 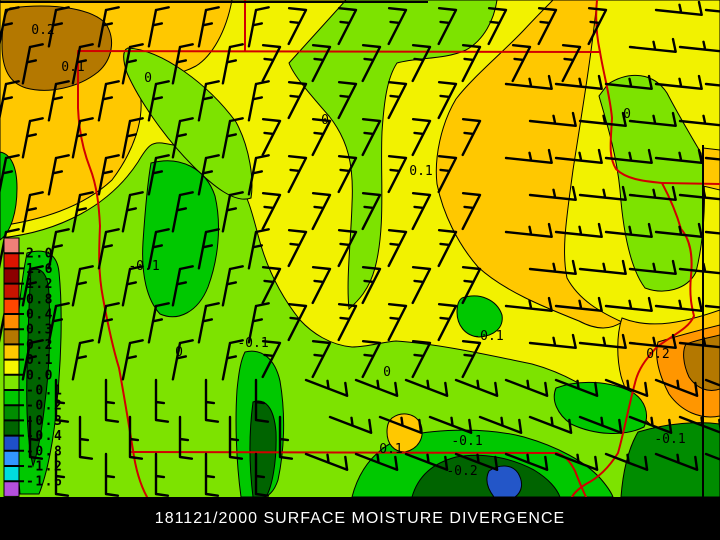 What do you see at coordinates (44, 451) in the screenshot?
I see `scale-label: -0.8` at bounding box center [44, 451].